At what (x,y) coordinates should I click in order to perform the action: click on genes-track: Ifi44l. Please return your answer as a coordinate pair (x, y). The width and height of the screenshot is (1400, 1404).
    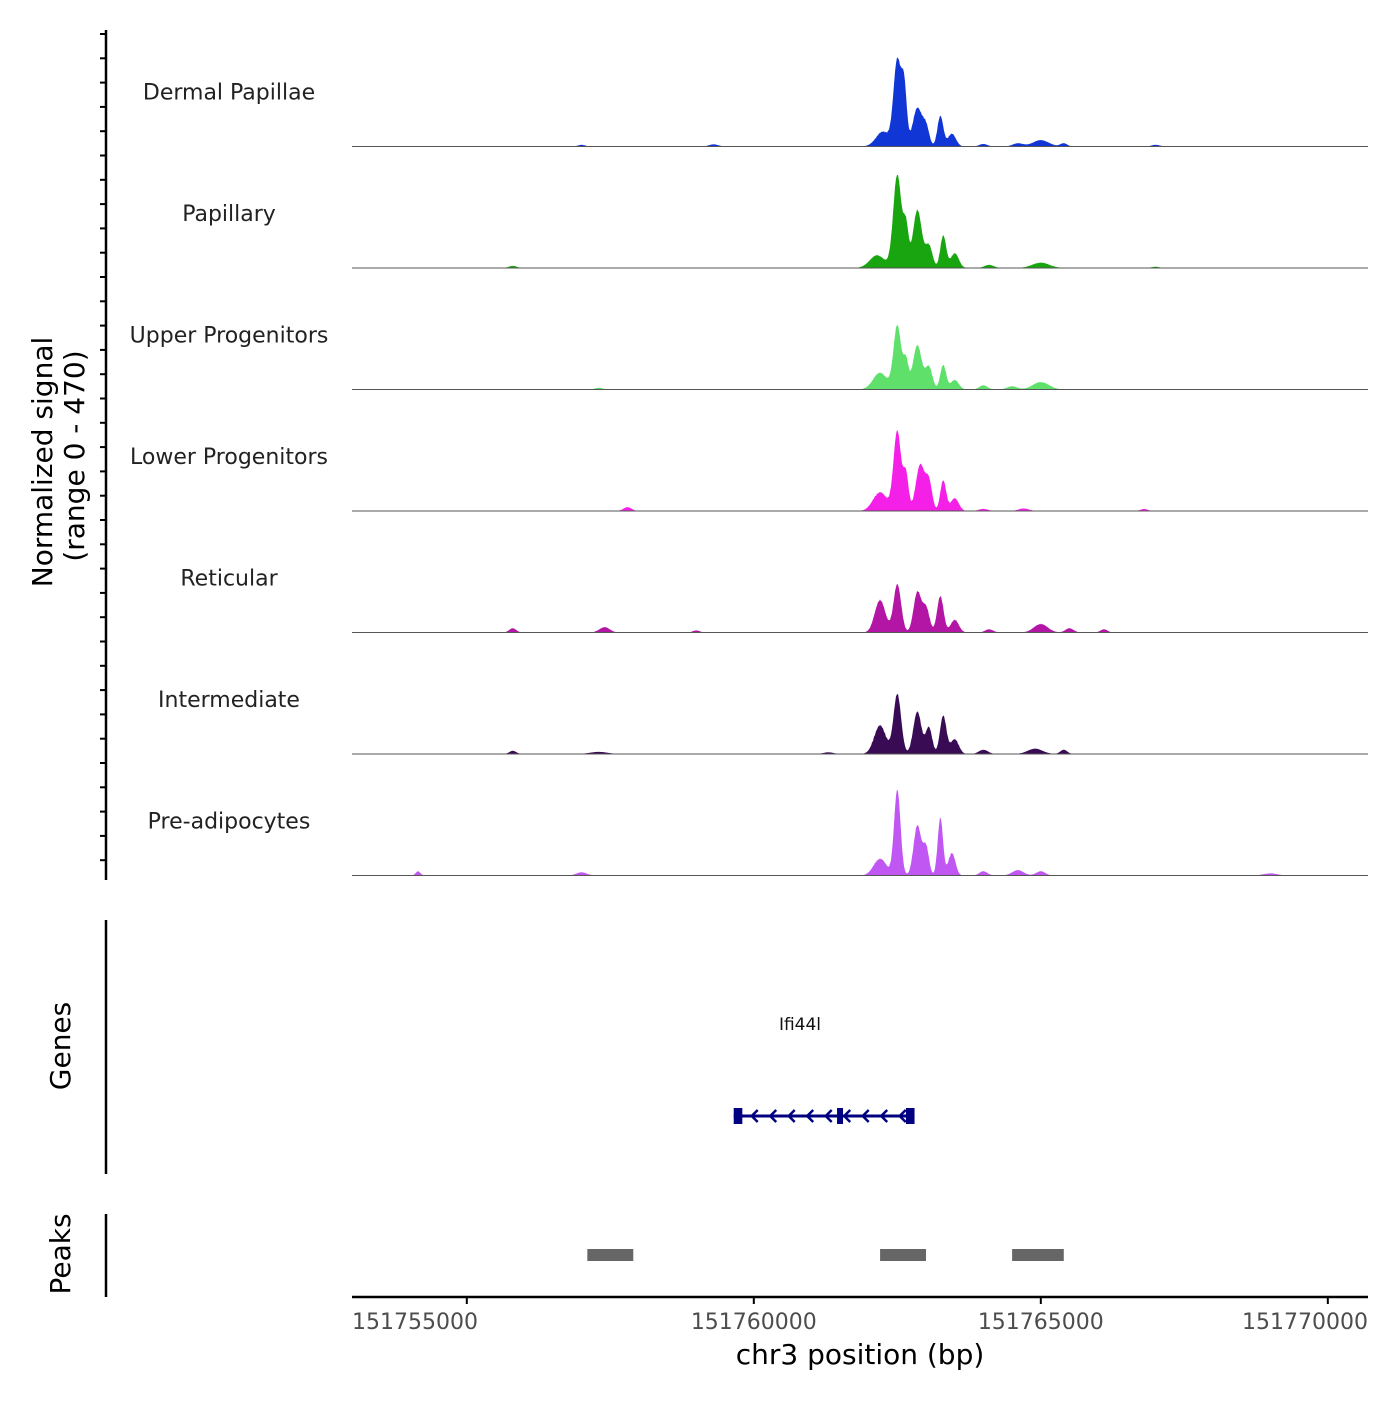
    Looking at the image, I should click on (509, 1047).